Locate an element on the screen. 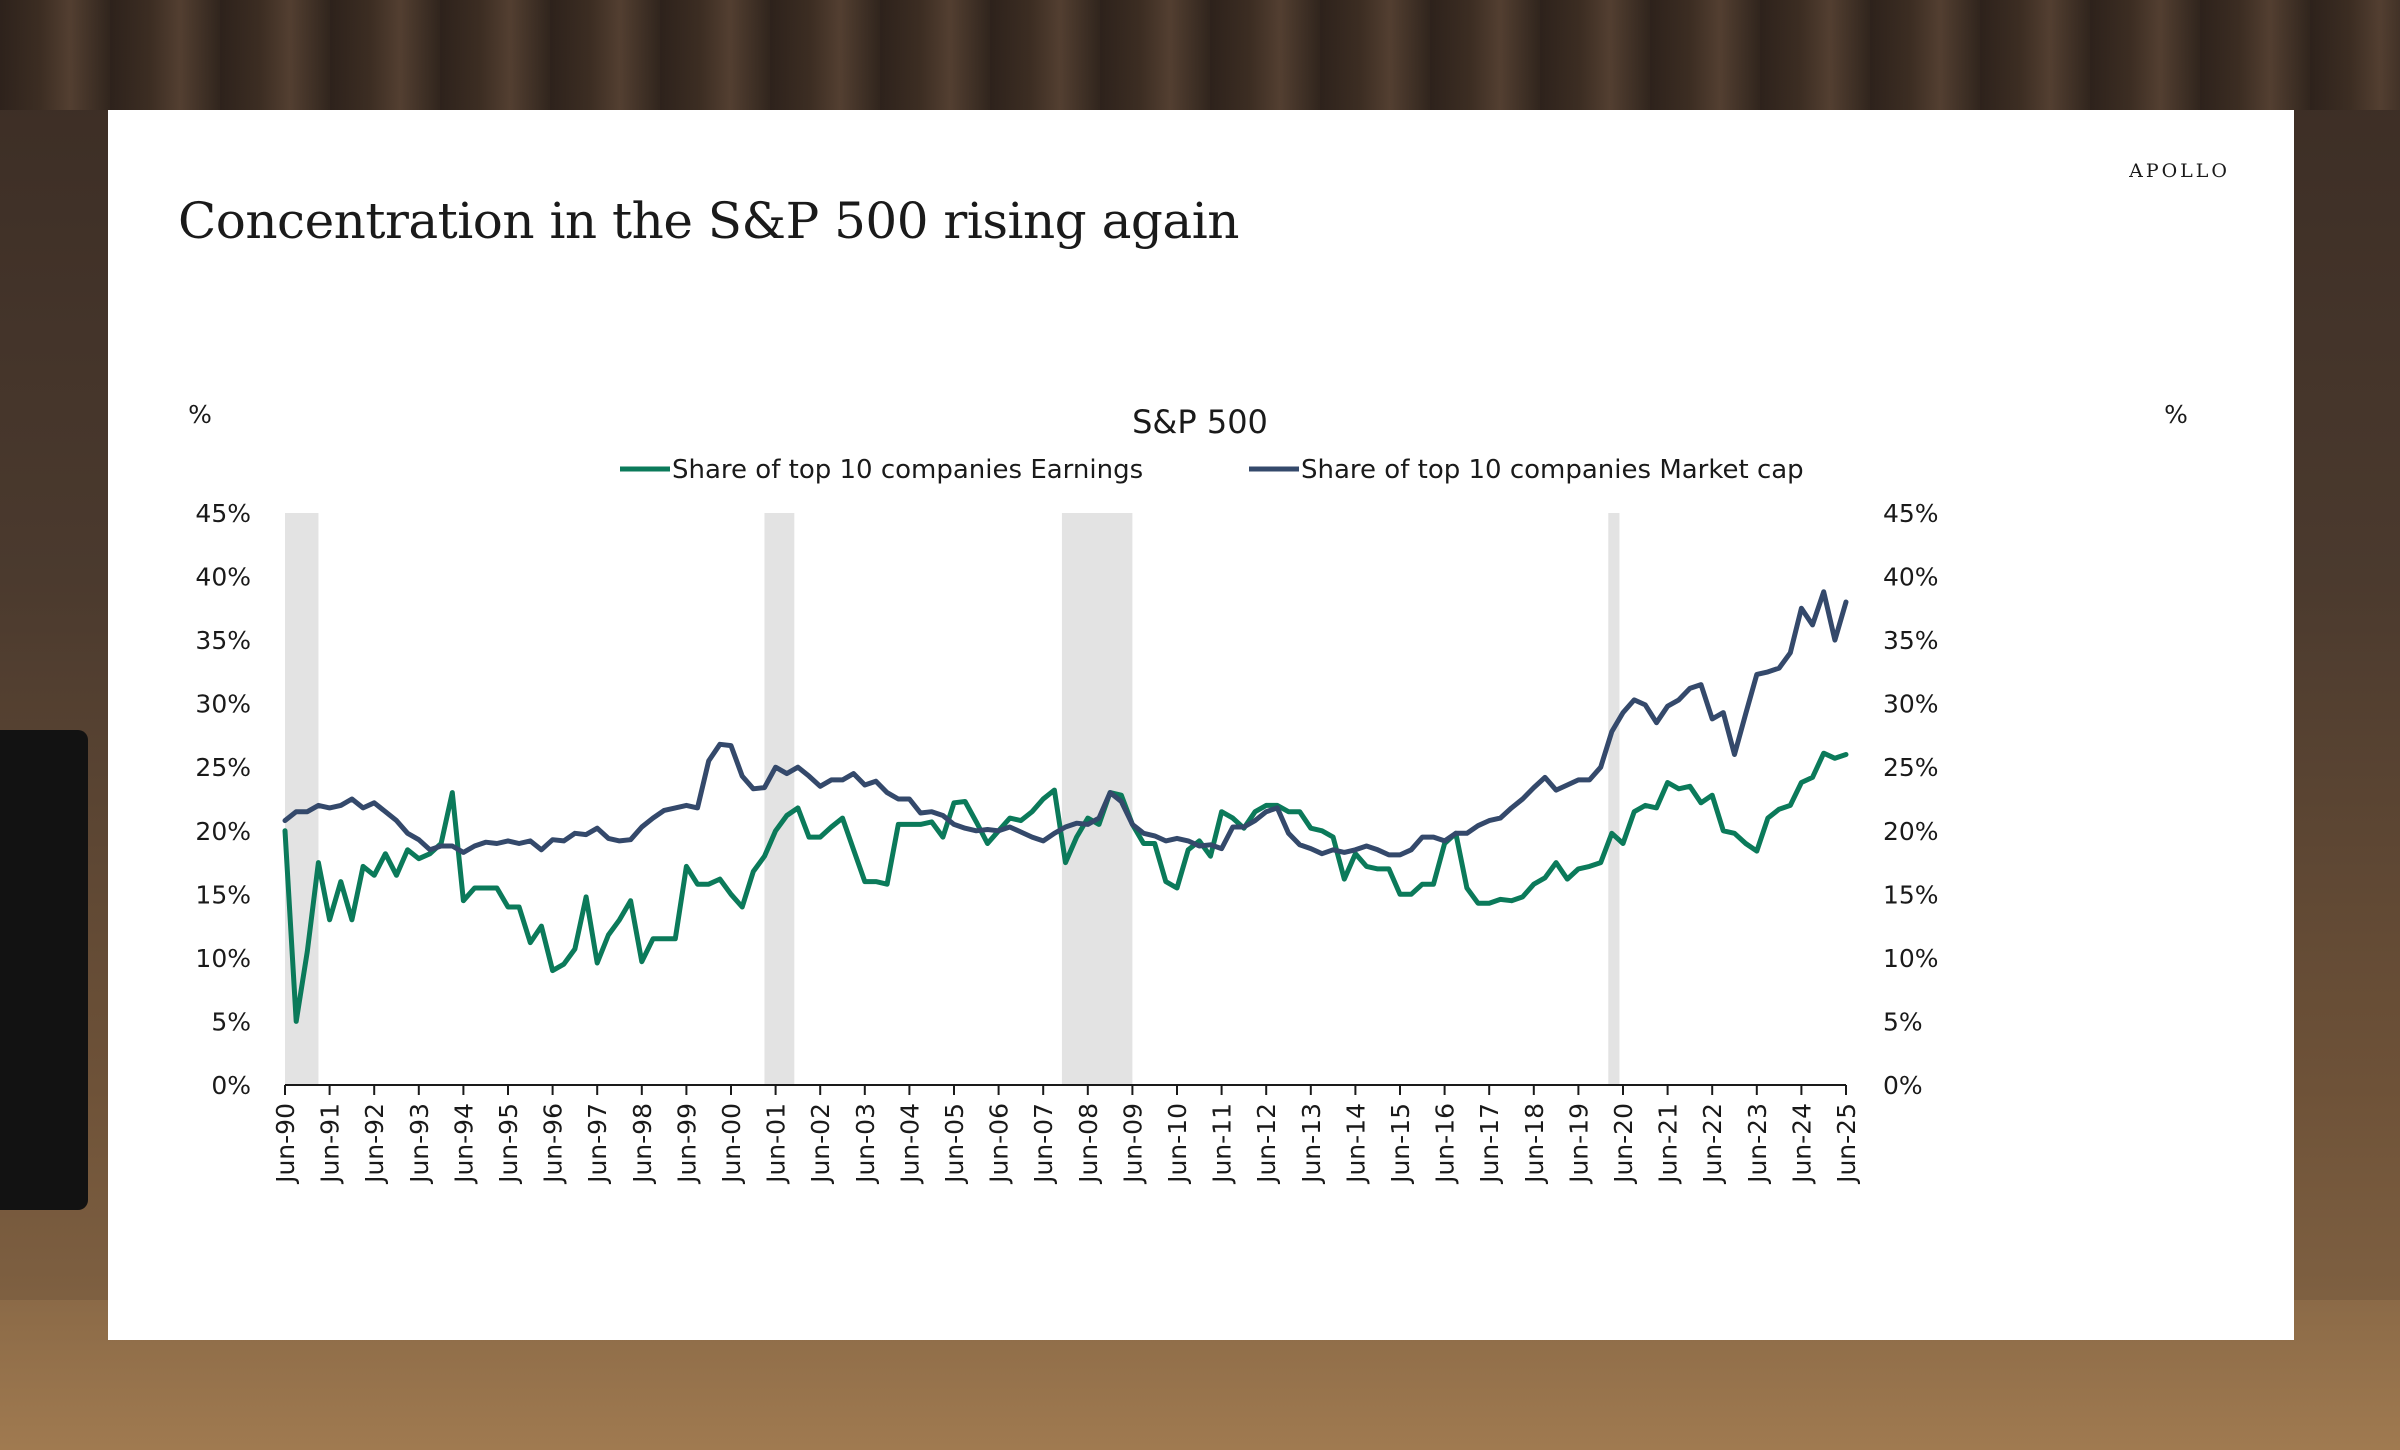  x-tick-label: Jun-91 is located at coordinates (330, 1144).